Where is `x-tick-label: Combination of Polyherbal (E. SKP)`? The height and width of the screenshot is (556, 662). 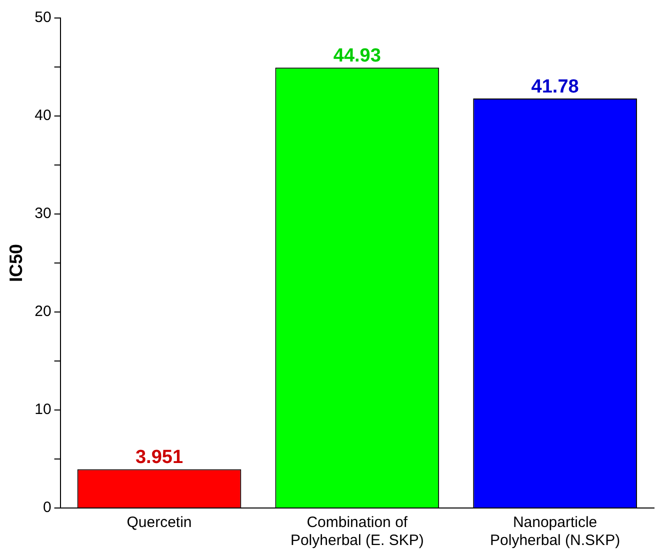
x-tick-label: Combination of Polyherbal (E. SKP) is located at coordinates (357, 532).